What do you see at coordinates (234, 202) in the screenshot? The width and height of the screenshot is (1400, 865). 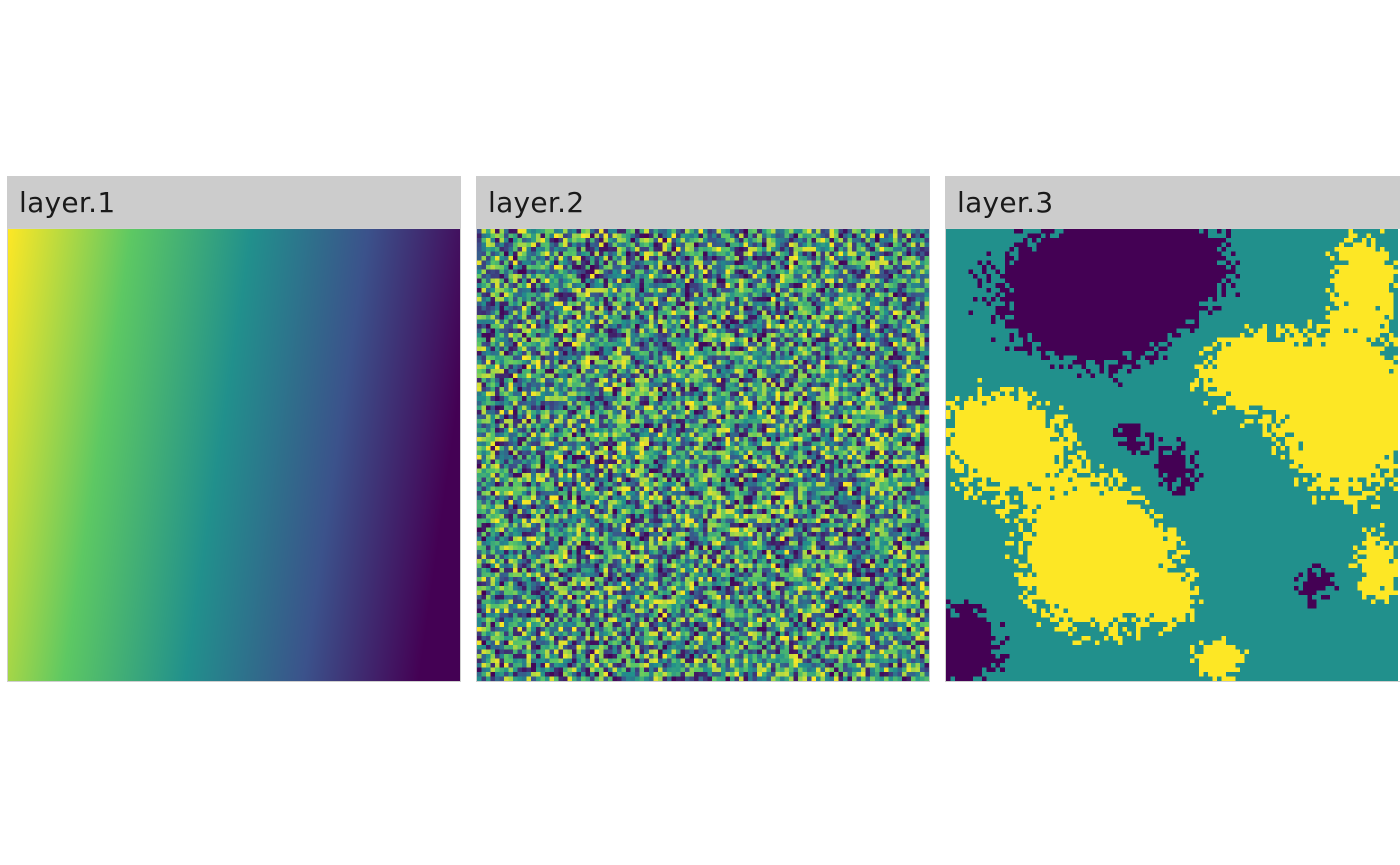 I see `facet-strip-label: layer.1` at bounding box center [234, 202].